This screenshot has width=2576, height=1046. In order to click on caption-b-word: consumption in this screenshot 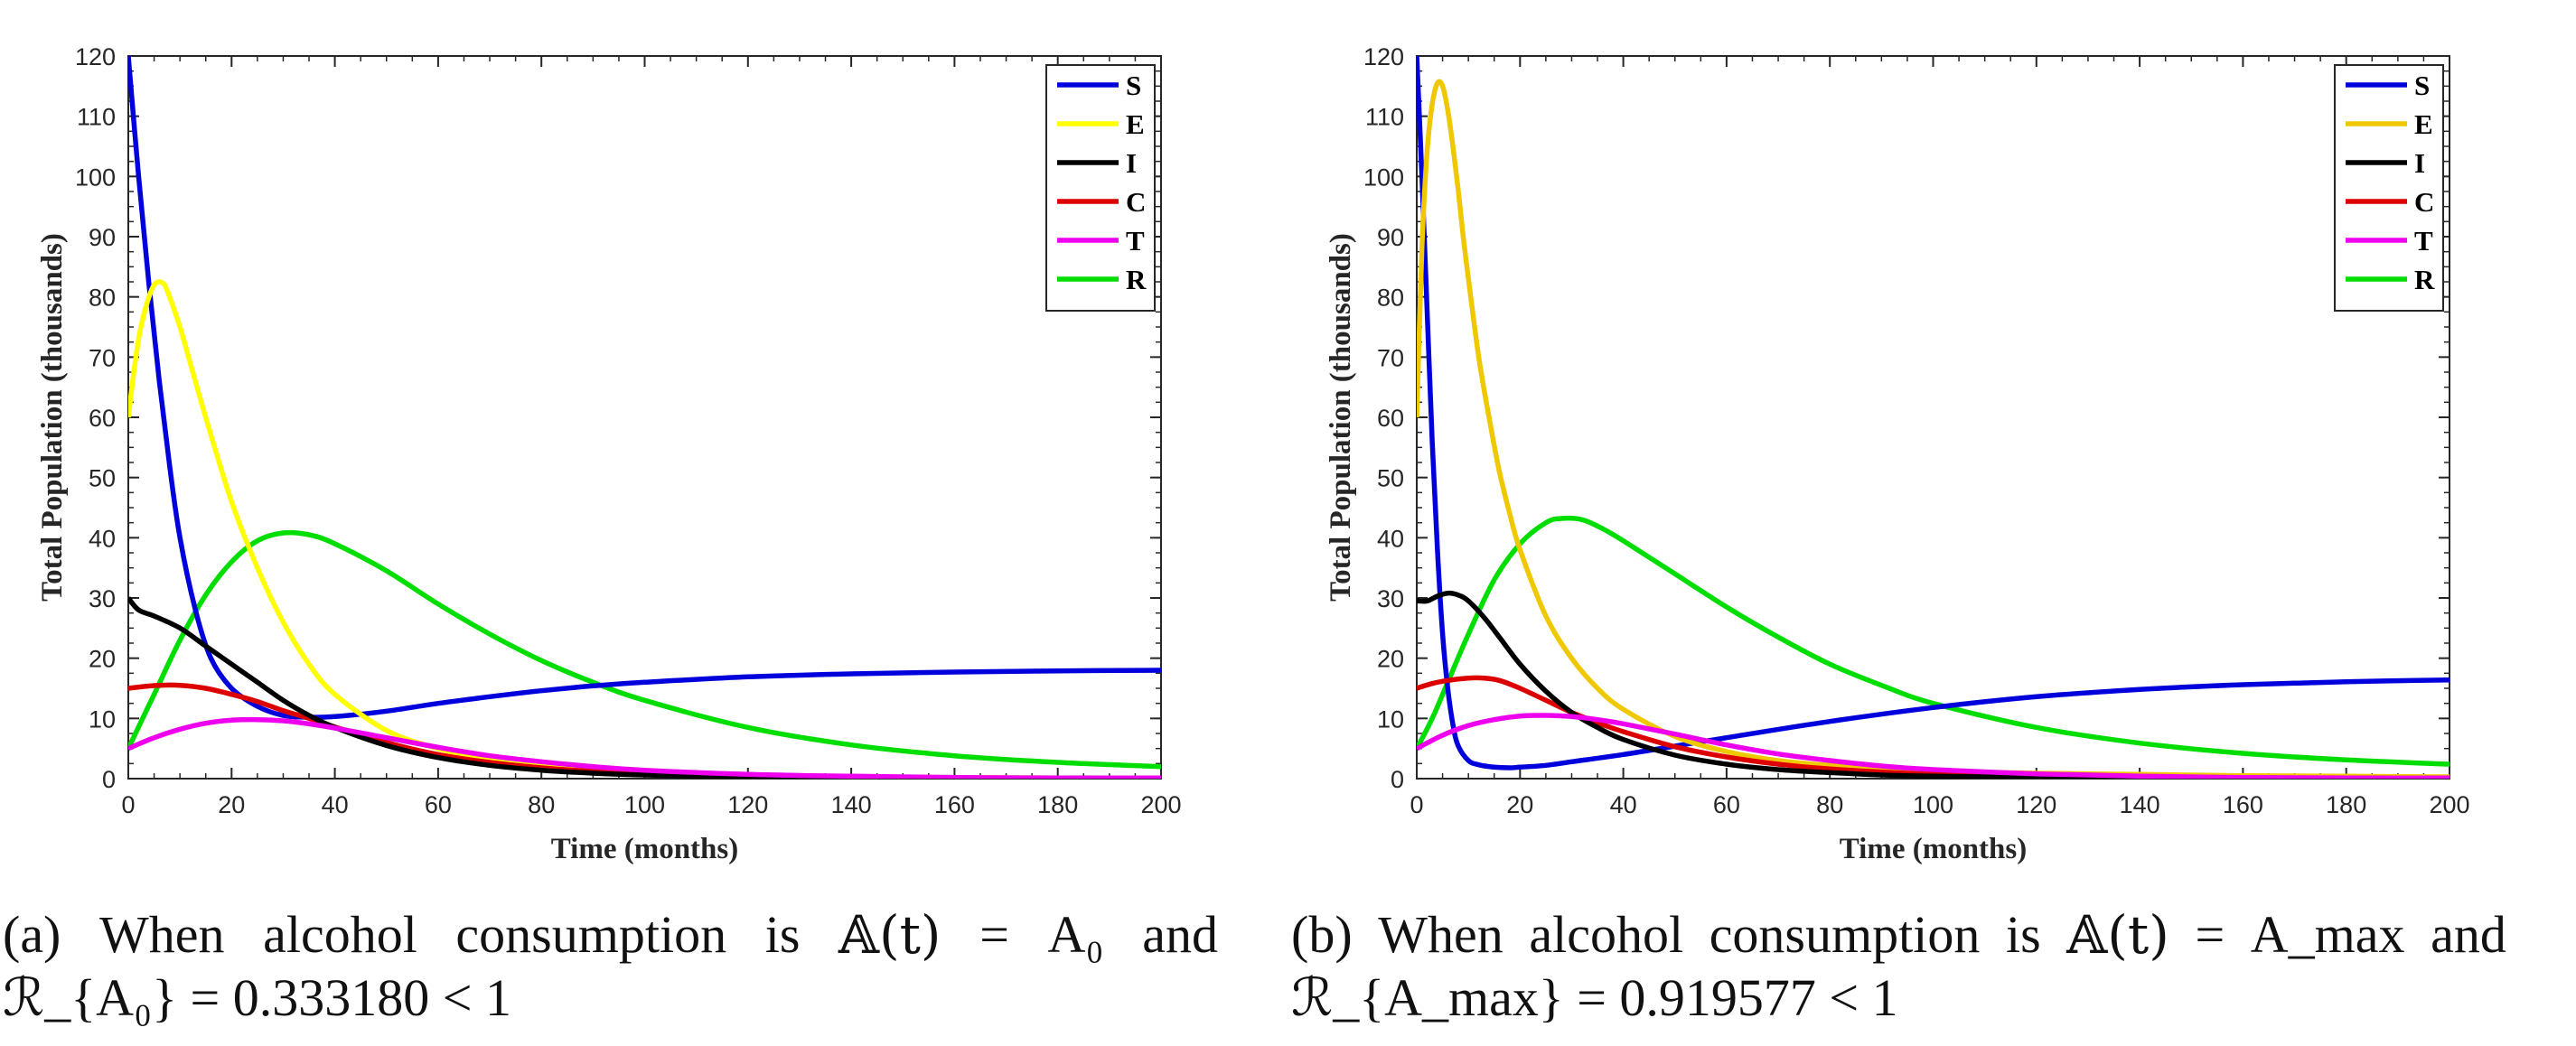, I will do `click(1845, 934)`.